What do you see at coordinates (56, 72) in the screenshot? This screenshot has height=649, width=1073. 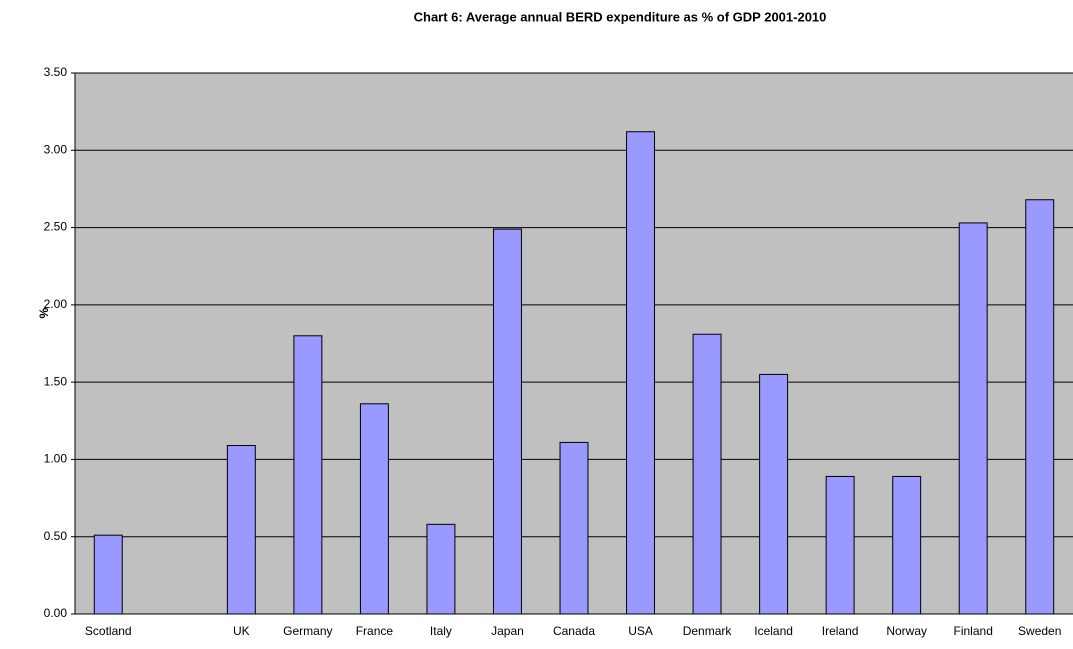 I see `y-tick-label: 3.50` at bounding box center [56, 72].